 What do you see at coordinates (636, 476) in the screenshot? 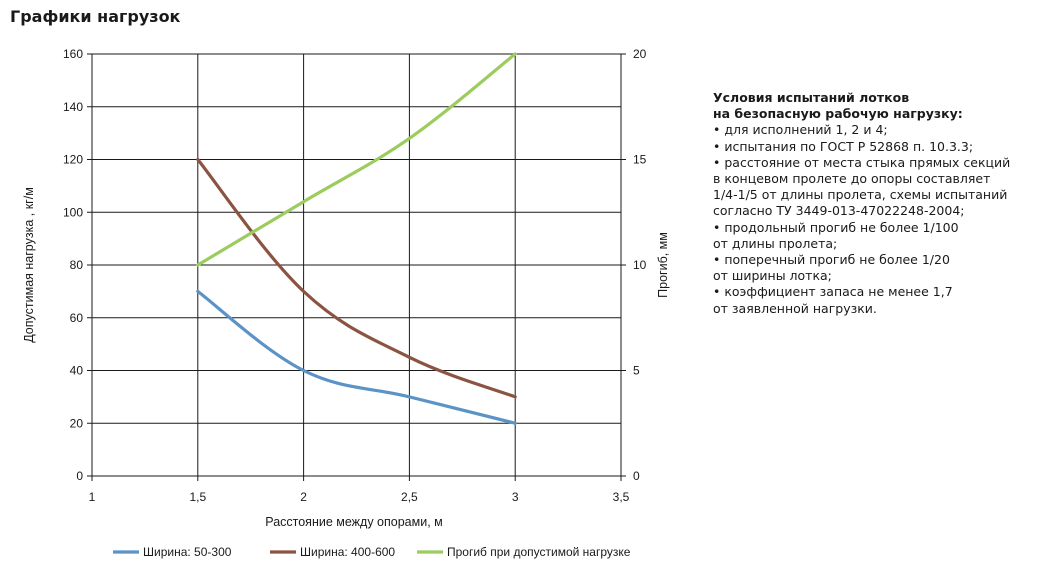
I see `y2-tick-label: 0` at bounding box center [636, 476].